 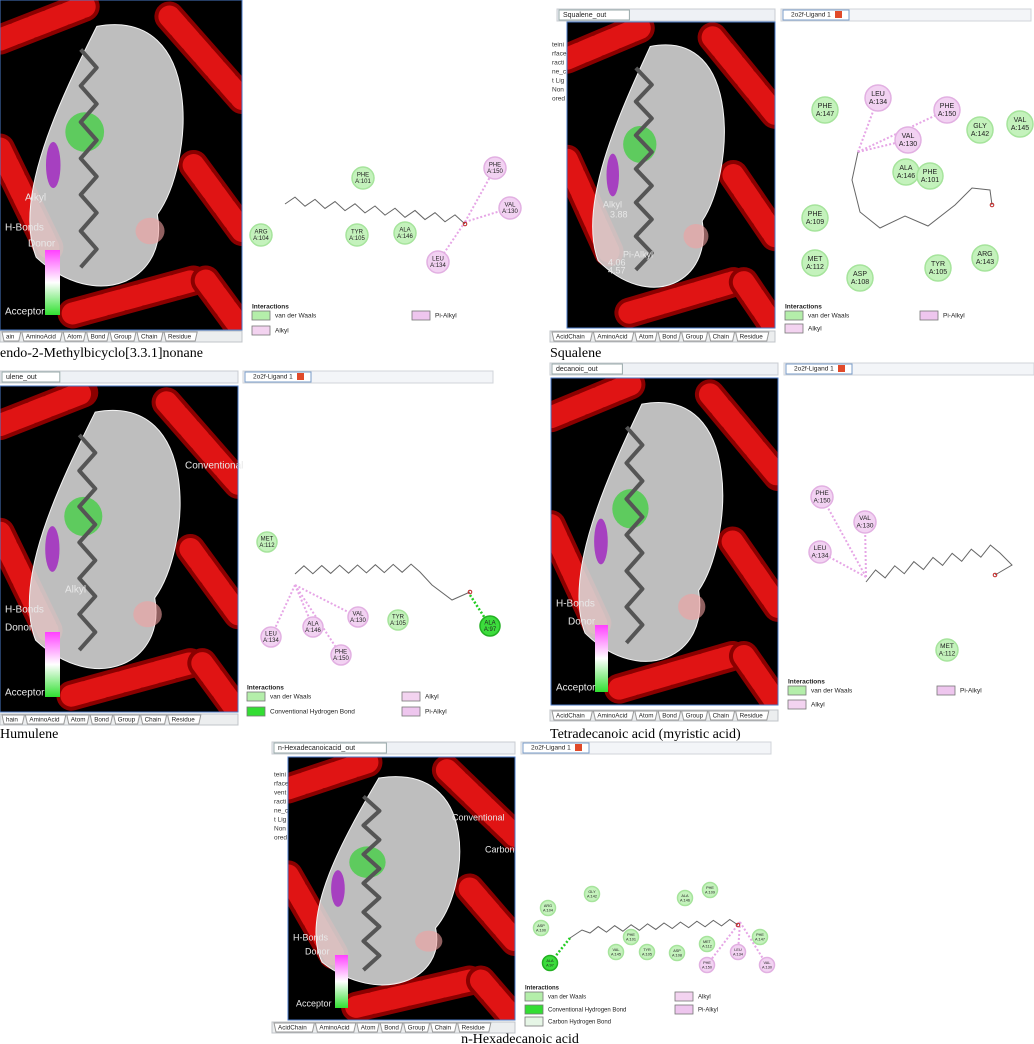 What do you see at coordinates (382, 582) in the screenshot?
I see `ligand-2d` at bounding box center [382, 582].